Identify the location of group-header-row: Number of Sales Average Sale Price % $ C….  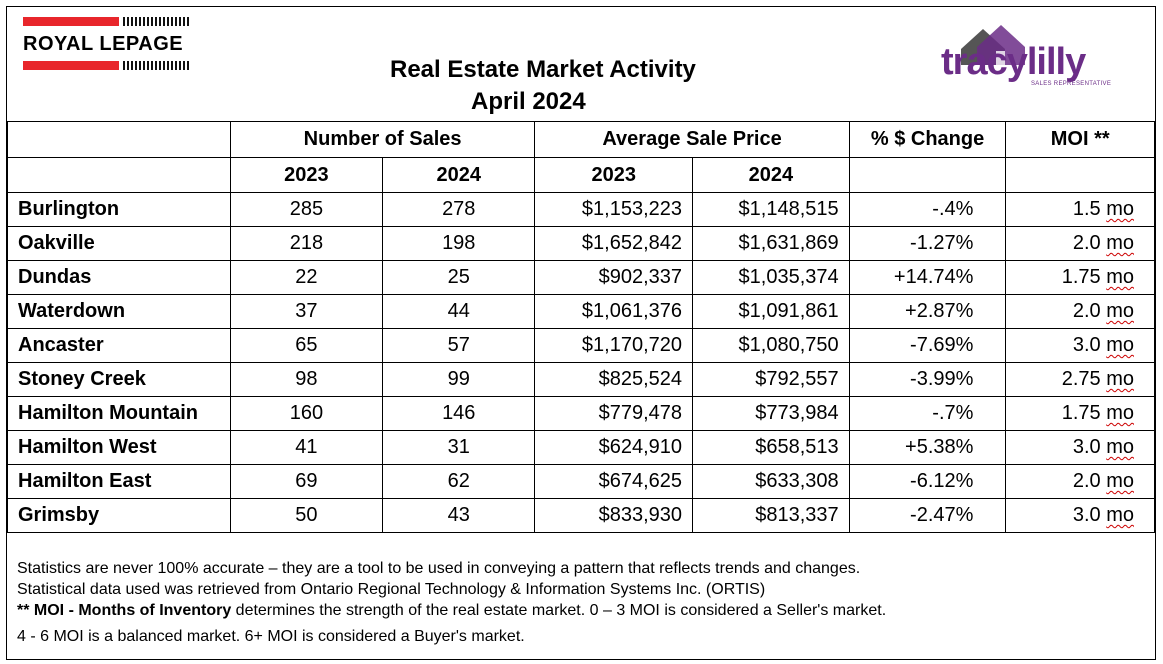
(581, 139).